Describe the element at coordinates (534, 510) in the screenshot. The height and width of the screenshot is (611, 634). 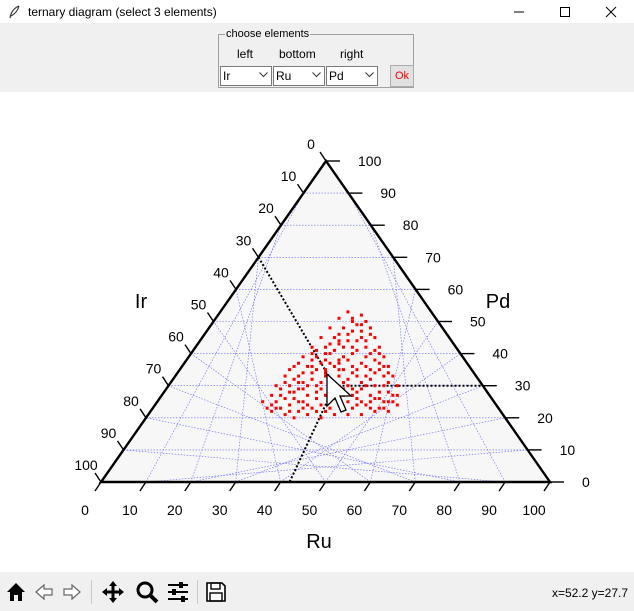
I see `tick-label-bottom: 100` at that location.